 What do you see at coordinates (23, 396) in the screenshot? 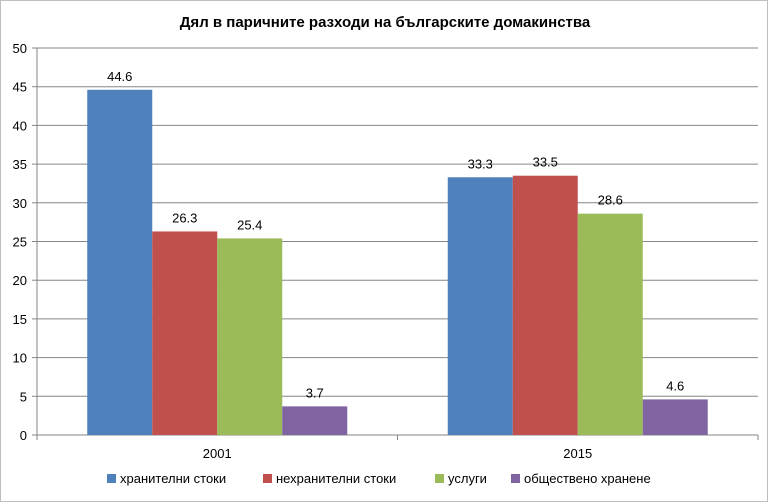
I see `y-tick-label: 5` at bounding box center [23, 396].